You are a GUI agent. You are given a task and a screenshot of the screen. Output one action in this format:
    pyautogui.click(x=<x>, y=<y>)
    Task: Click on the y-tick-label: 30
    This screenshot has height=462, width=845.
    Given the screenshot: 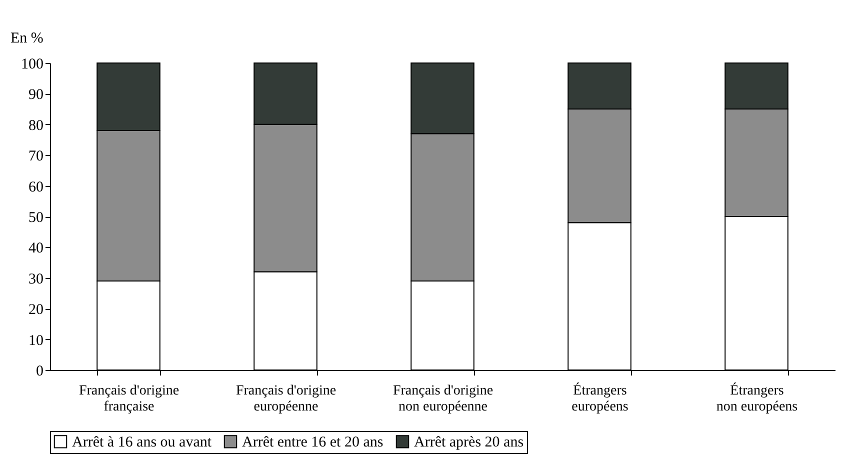 What is the action you would take?
    pyautogui.click(x=36, y=279)
    